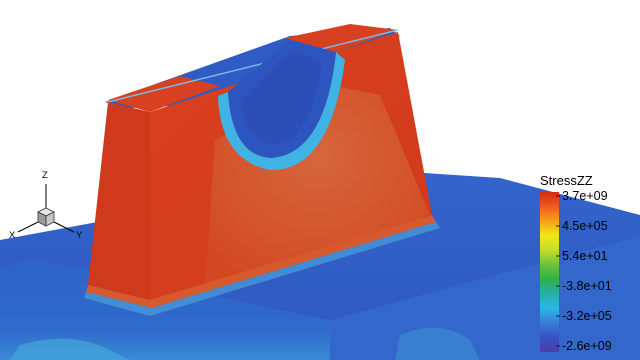  What do you see at coordinates (45, 175) in the screenshot?
I see `triad-z-label: Z` at bounding box center [45, 175].